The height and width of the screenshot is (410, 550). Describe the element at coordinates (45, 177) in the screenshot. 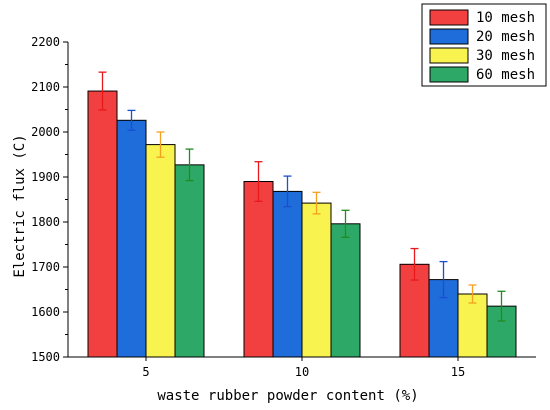

I see `y-tick-label: 1900` at that location.